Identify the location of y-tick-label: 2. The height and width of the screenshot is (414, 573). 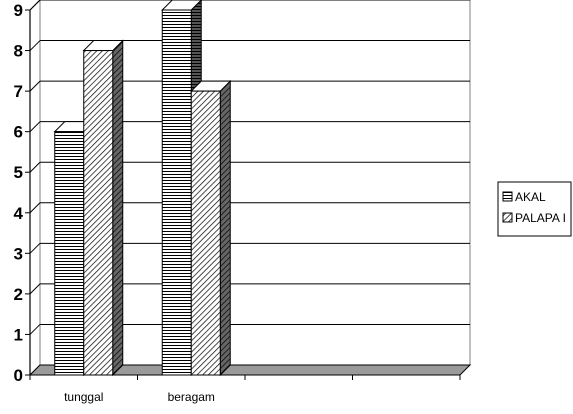
(18, 294).